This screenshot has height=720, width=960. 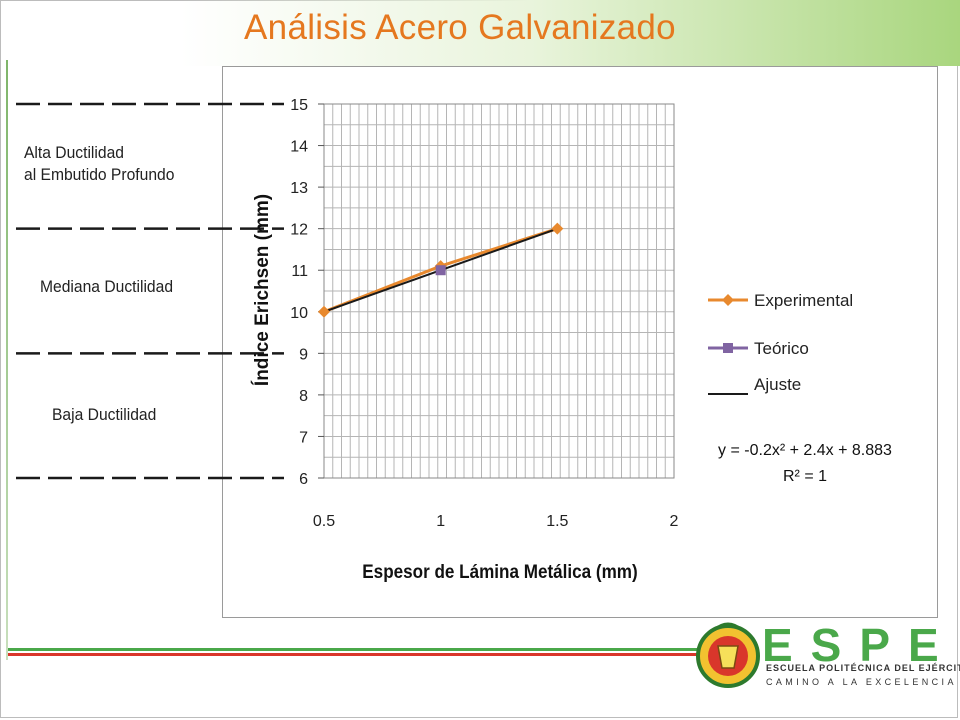 What do you see at coordinates (99, 164) in the screenshot?
I see `zone-label-high: Alta Ductilidad al Embutido Profundo` at bounding box center [99, 164].